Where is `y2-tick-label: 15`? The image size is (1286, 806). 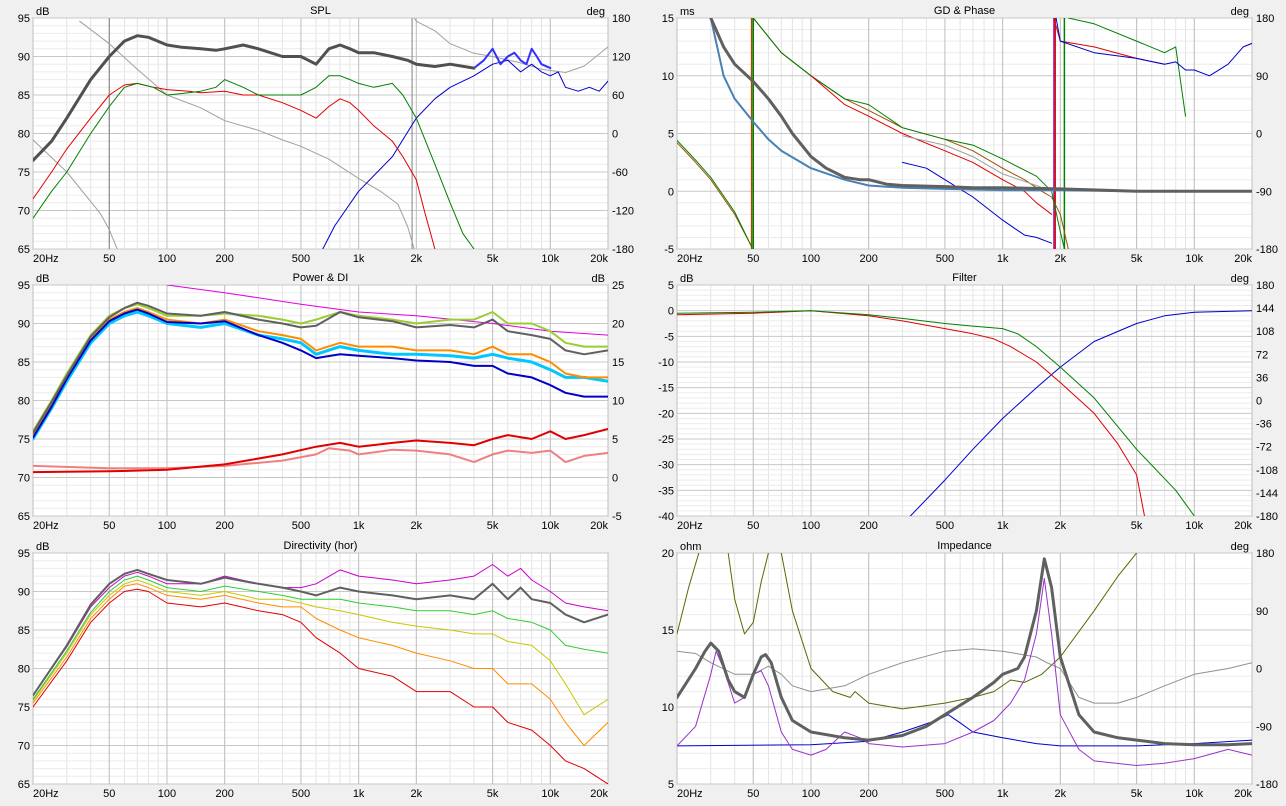 y2-tick-label: 15 is located at coordinates (618, 363).